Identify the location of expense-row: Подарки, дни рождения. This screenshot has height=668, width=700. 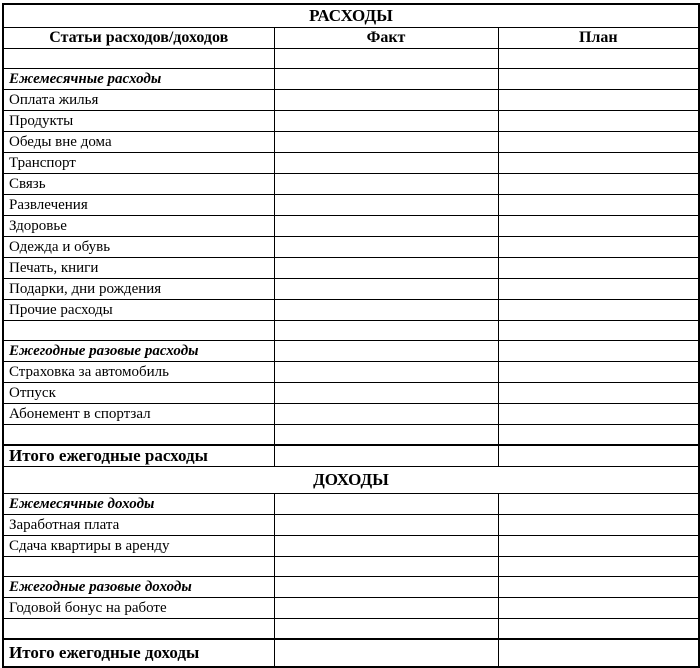
(351, 289).